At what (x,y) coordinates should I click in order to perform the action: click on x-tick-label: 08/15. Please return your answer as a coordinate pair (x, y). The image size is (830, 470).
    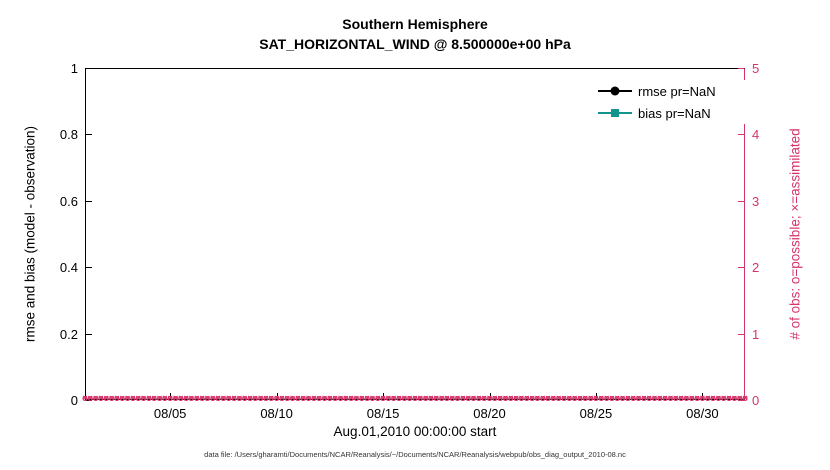
    Looking at the image, I should click on (383, 413).